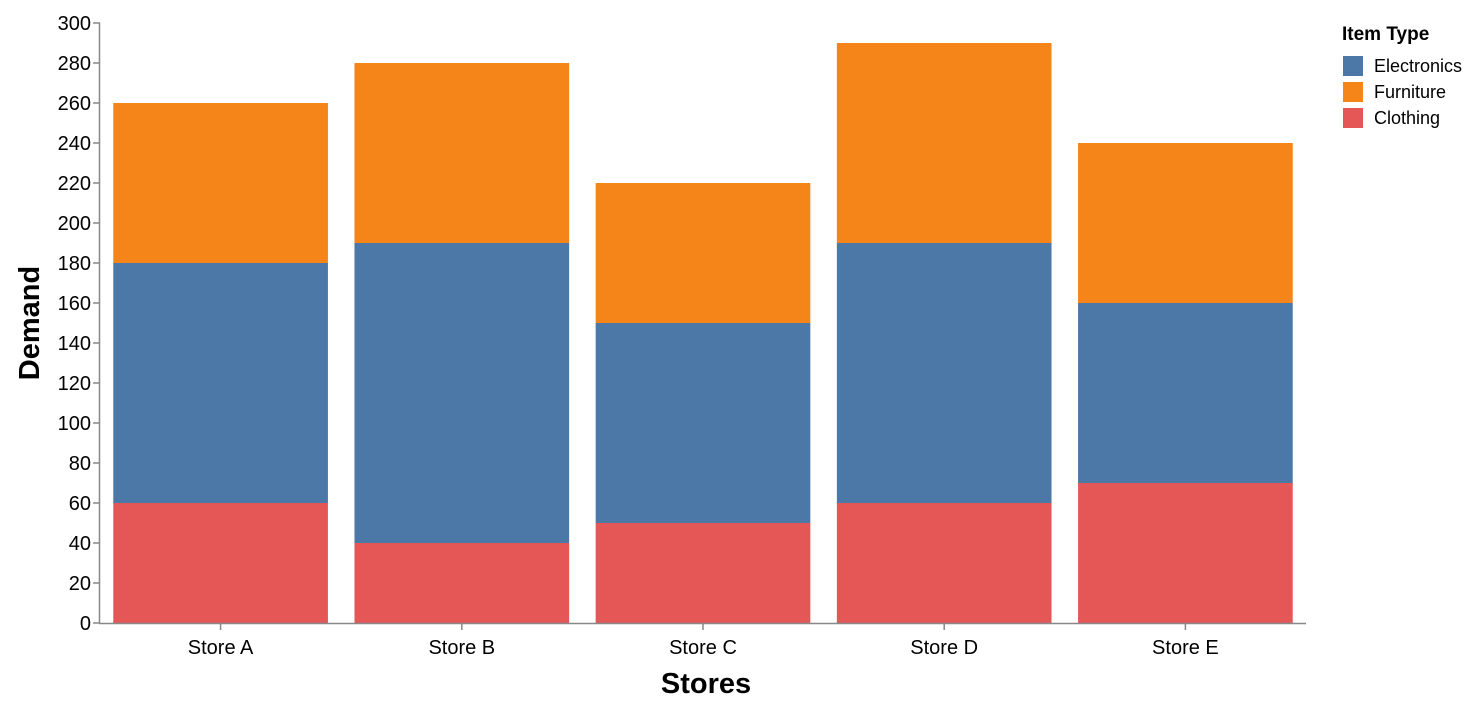 The height and width of the screenshot is (708, 1482). What do you see at coordinates (74, 24) in the screenshot?
I see `y-tick-label: 300` at bounding box center [74, 24].